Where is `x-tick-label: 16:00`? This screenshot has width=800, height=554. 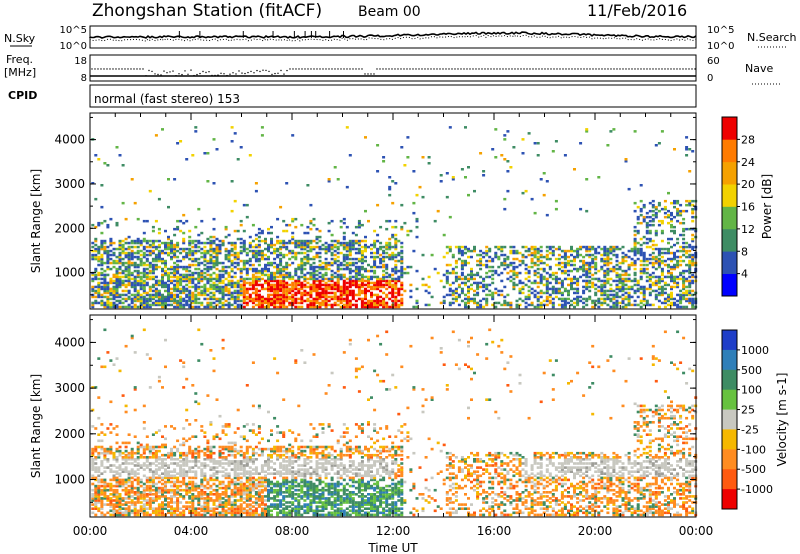
x-tick-label: 16:00 is located at coordinates (494, 531).